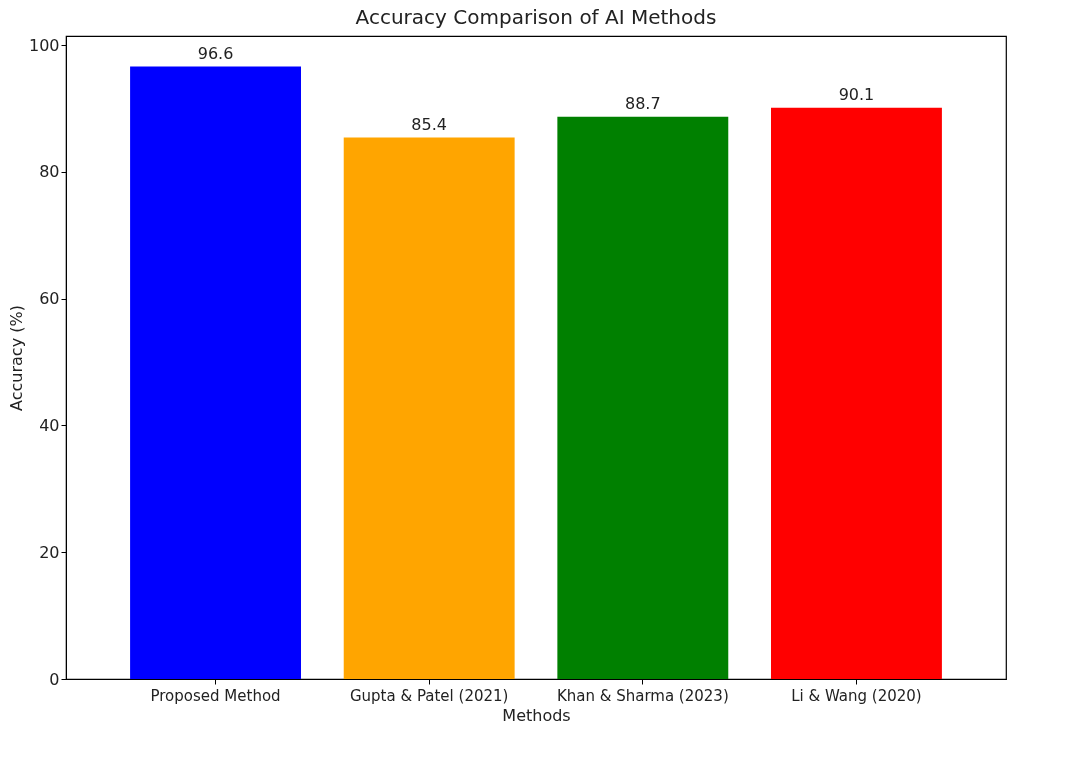  I want to click on chart-title: Accuracy Comparison of AI Methods, so click(536, 17).